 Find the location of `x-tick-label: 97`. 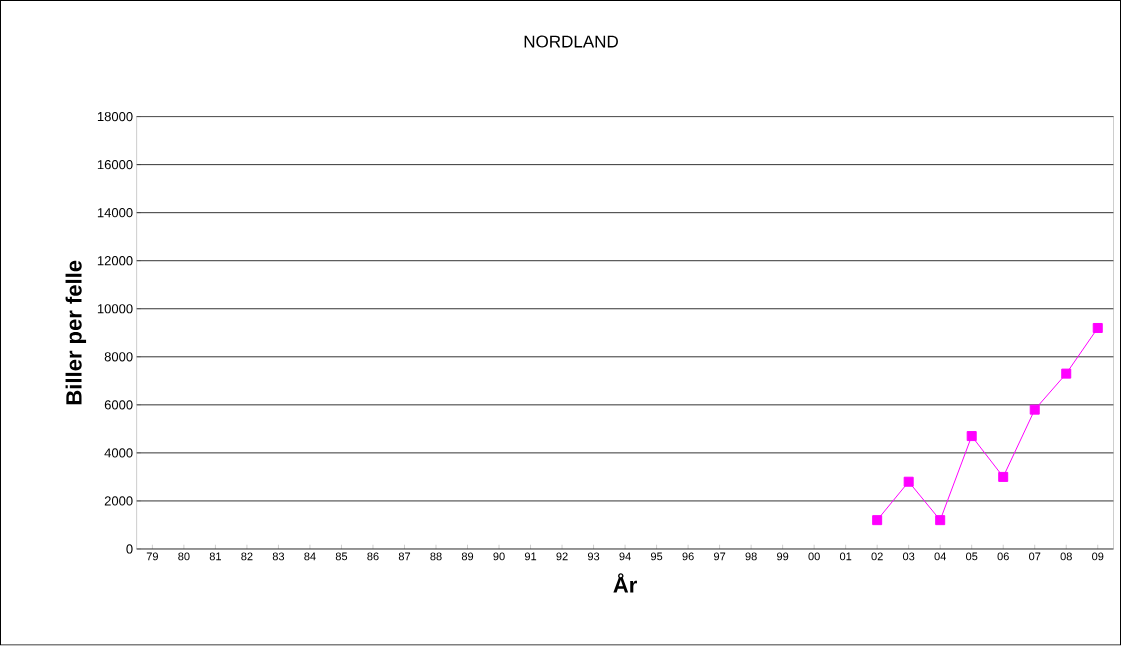

x-tick-label: 97 is located at coordinates (720, 556).